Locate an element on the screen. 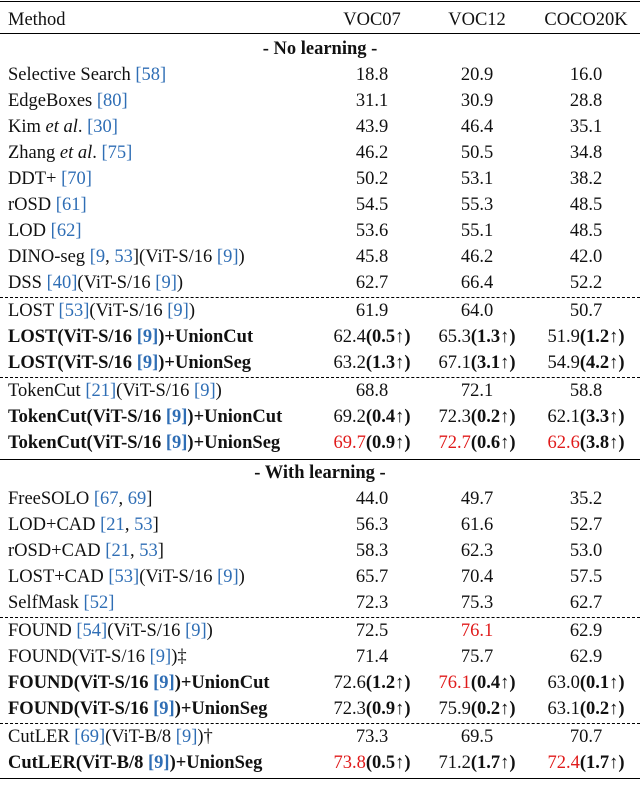  header-method: Method is located at coordinates (37, 20).